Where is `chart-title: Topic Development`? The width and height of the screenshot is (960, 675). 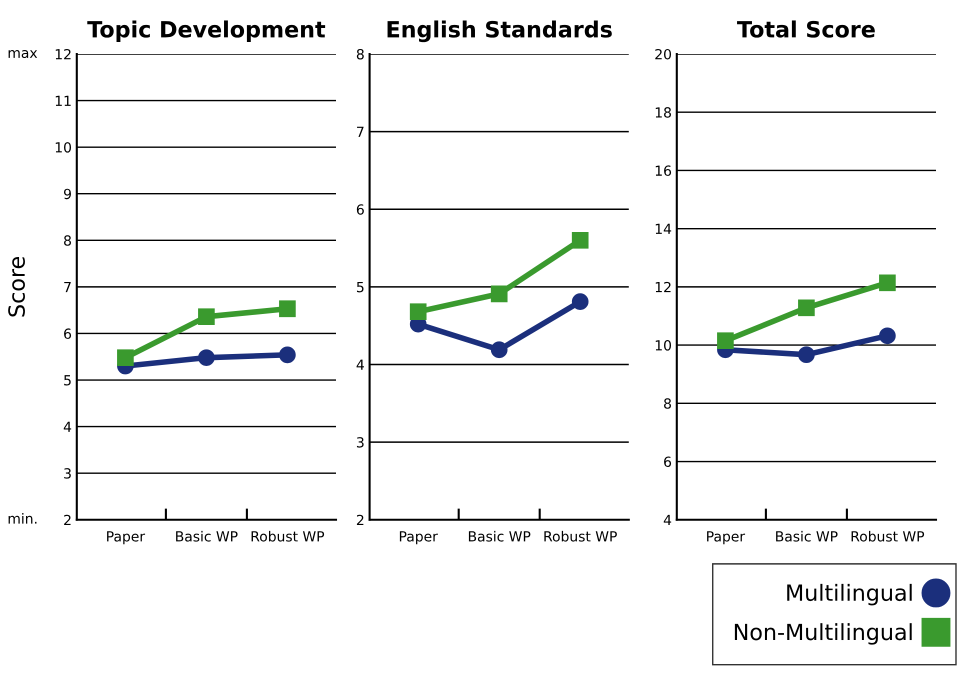 chart-title: Topic Development is located at coordinates (206, 31).